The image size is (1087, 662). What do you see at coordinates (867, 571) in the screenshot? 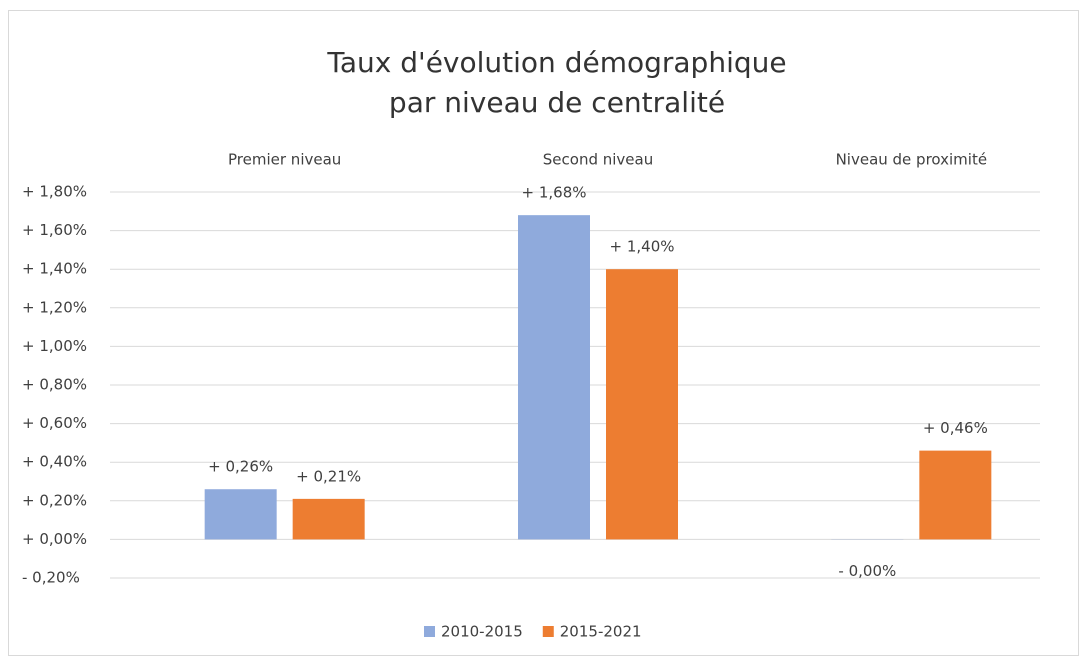
I see `data-label: - 0,00%` at bounding box center [867, 571].